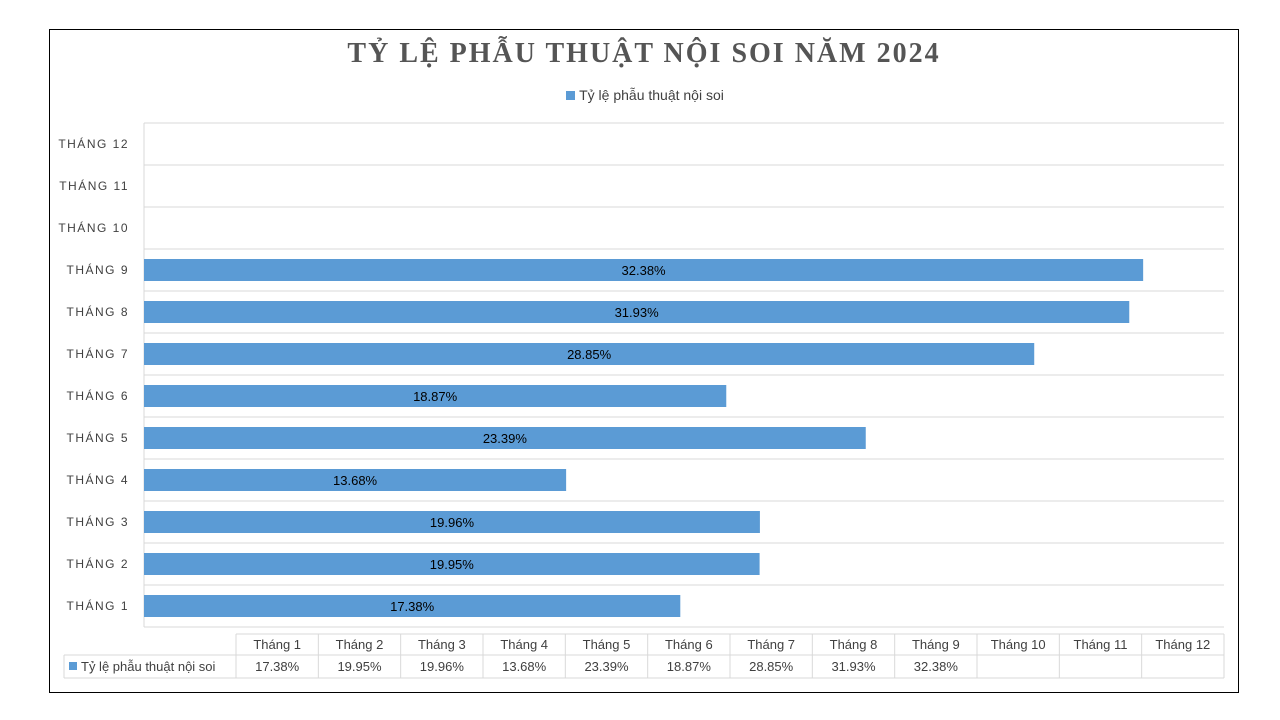 Image resolution: width=1280 pixels, height=720 pixels. I want to click on data-label: 19.96%, so click(452, 522).